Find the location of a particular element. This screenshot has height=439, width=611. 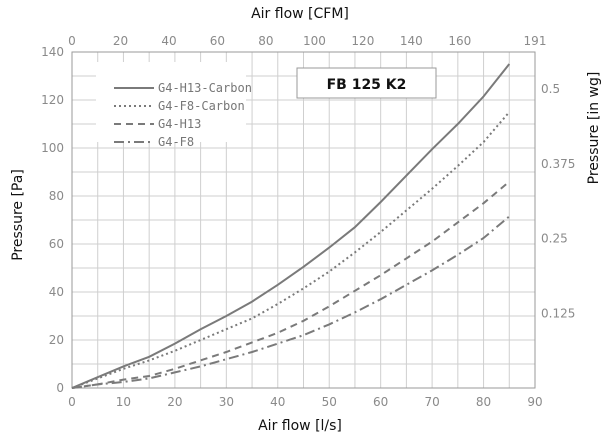

top-tick-label: 40 is located at coordinates (168, 41).